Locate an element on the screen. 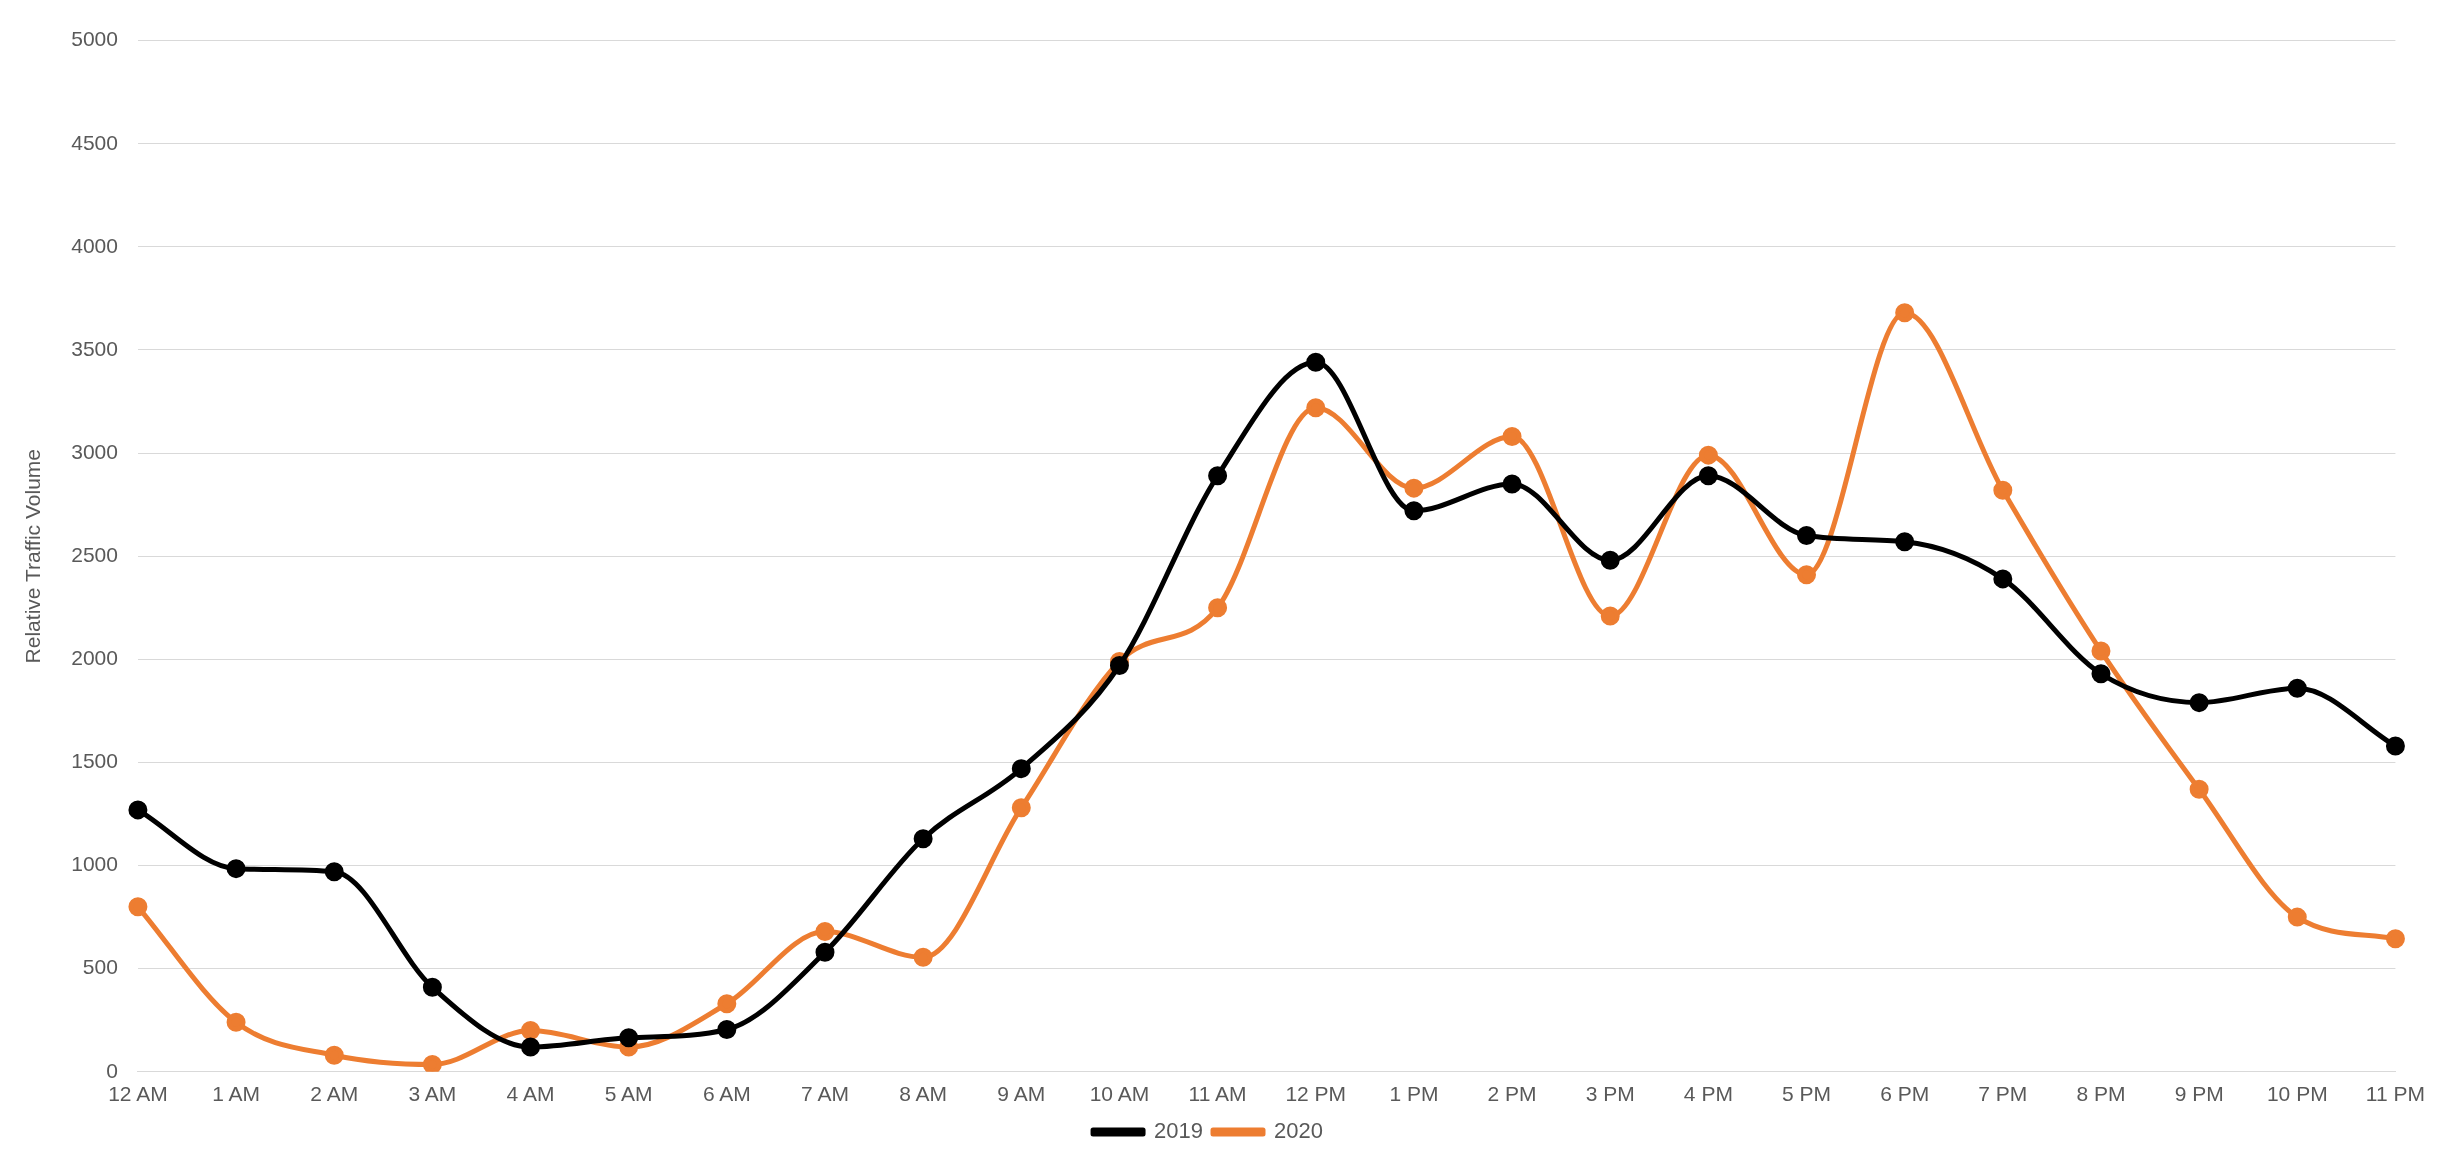 This screenshot has width=2437, height=1166. x-tick-label: 5 PM is located at coordinates (1807, 1094).